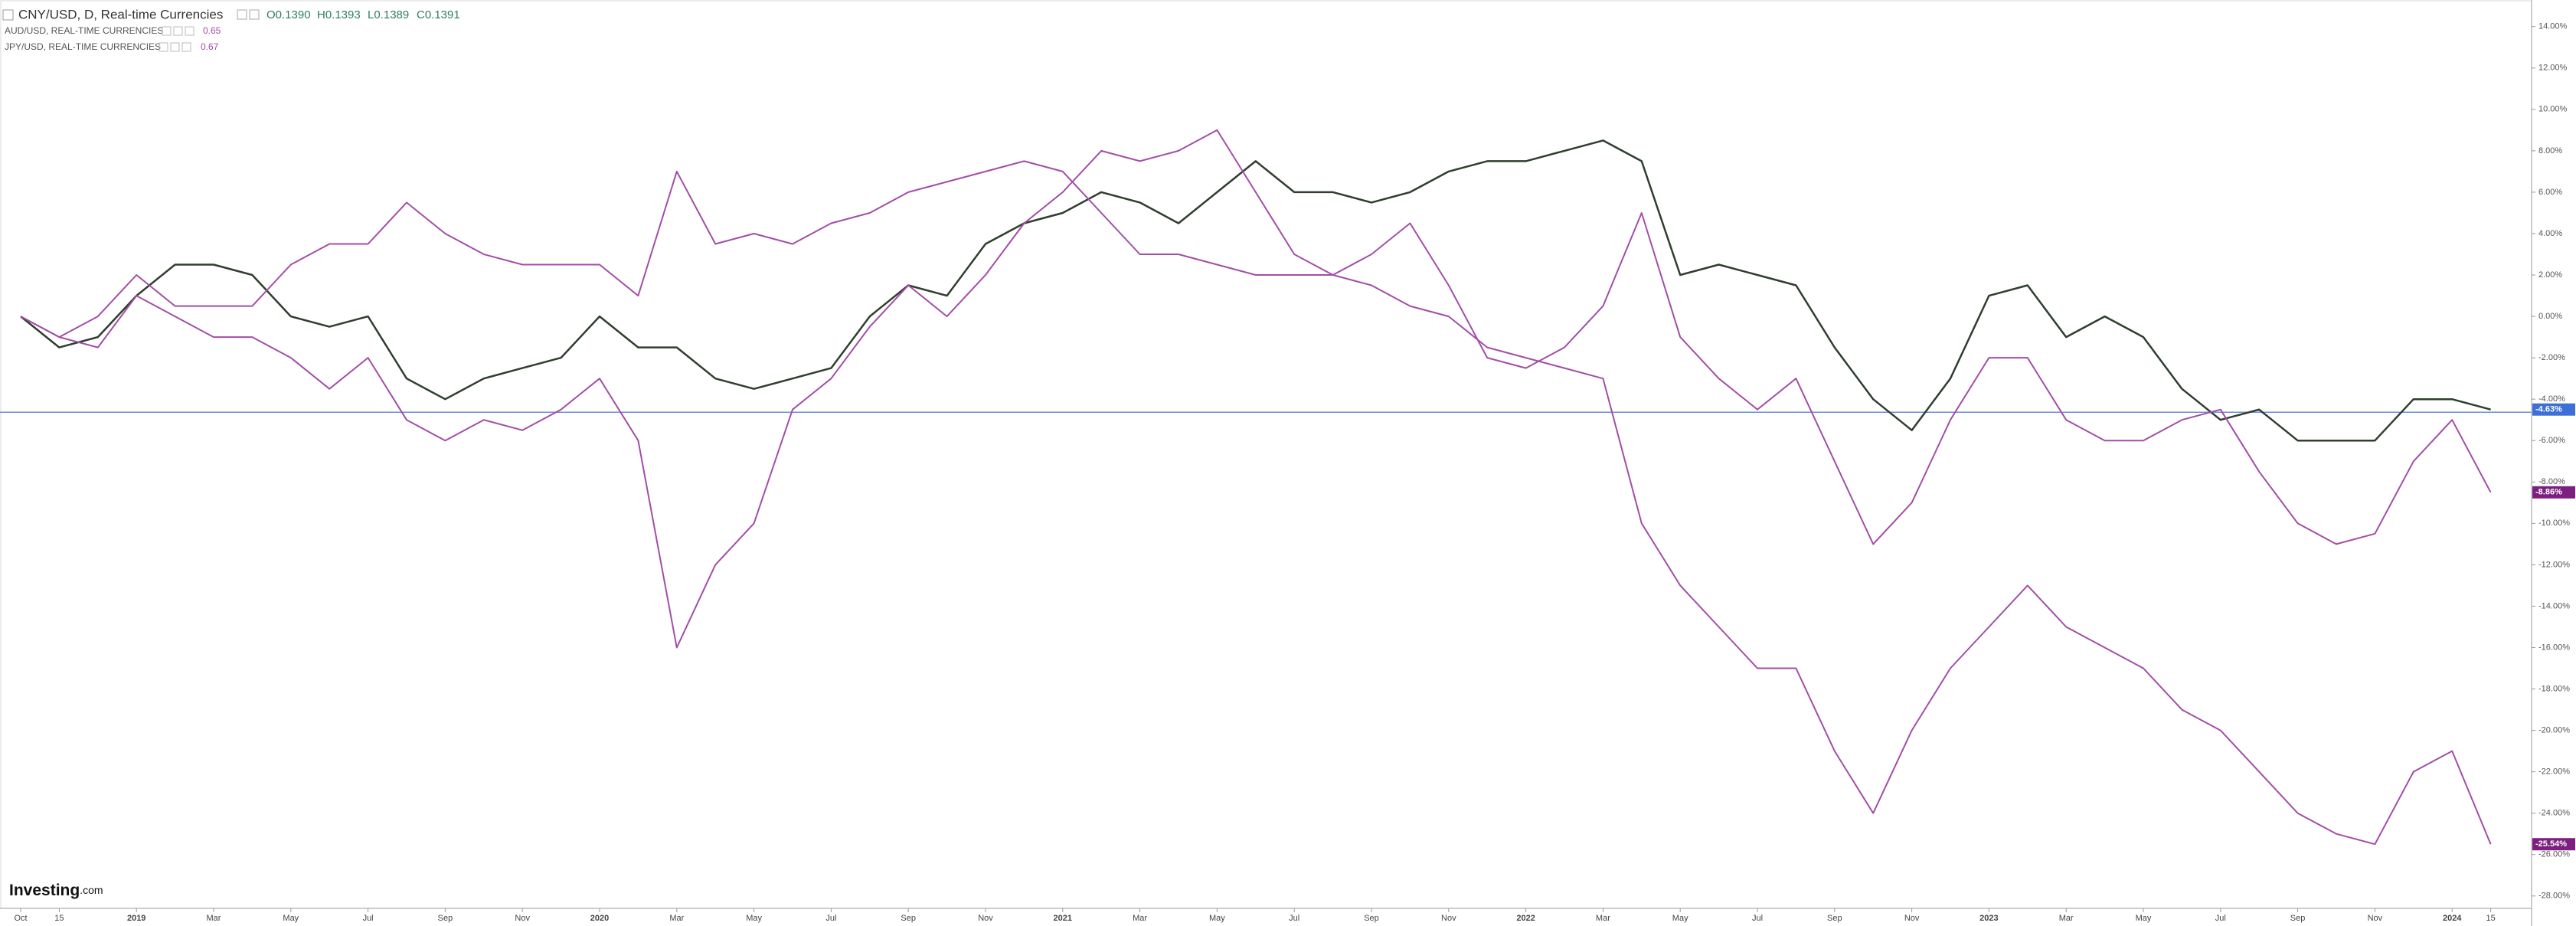 This screenshot has width=2576, height=926. I want to click on close-icon, so click(254, 14).